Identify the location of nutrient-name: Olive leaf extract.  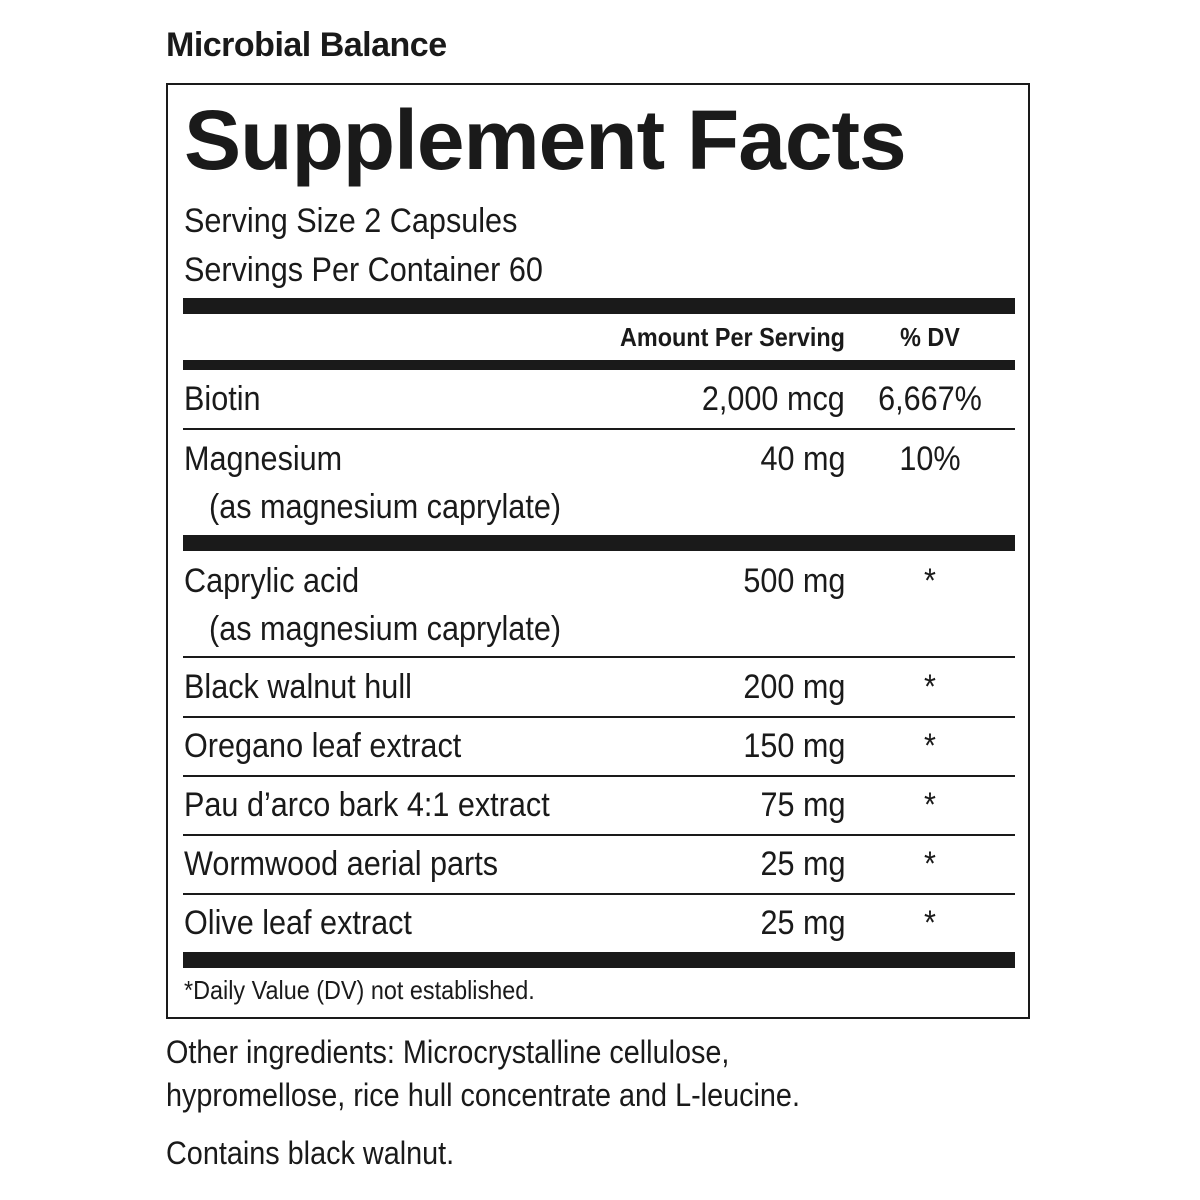
(298, 923).